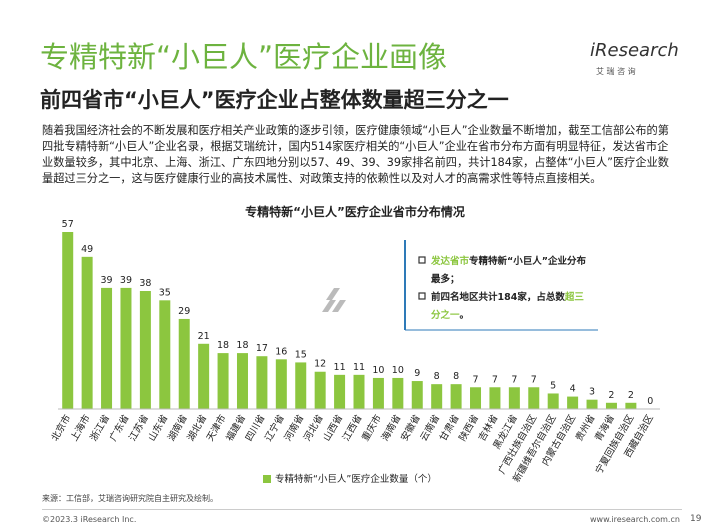  I want to click on source: 来源：工信部，艾瑞咨询研究院自主研究及绘制。, so click(130, 498).